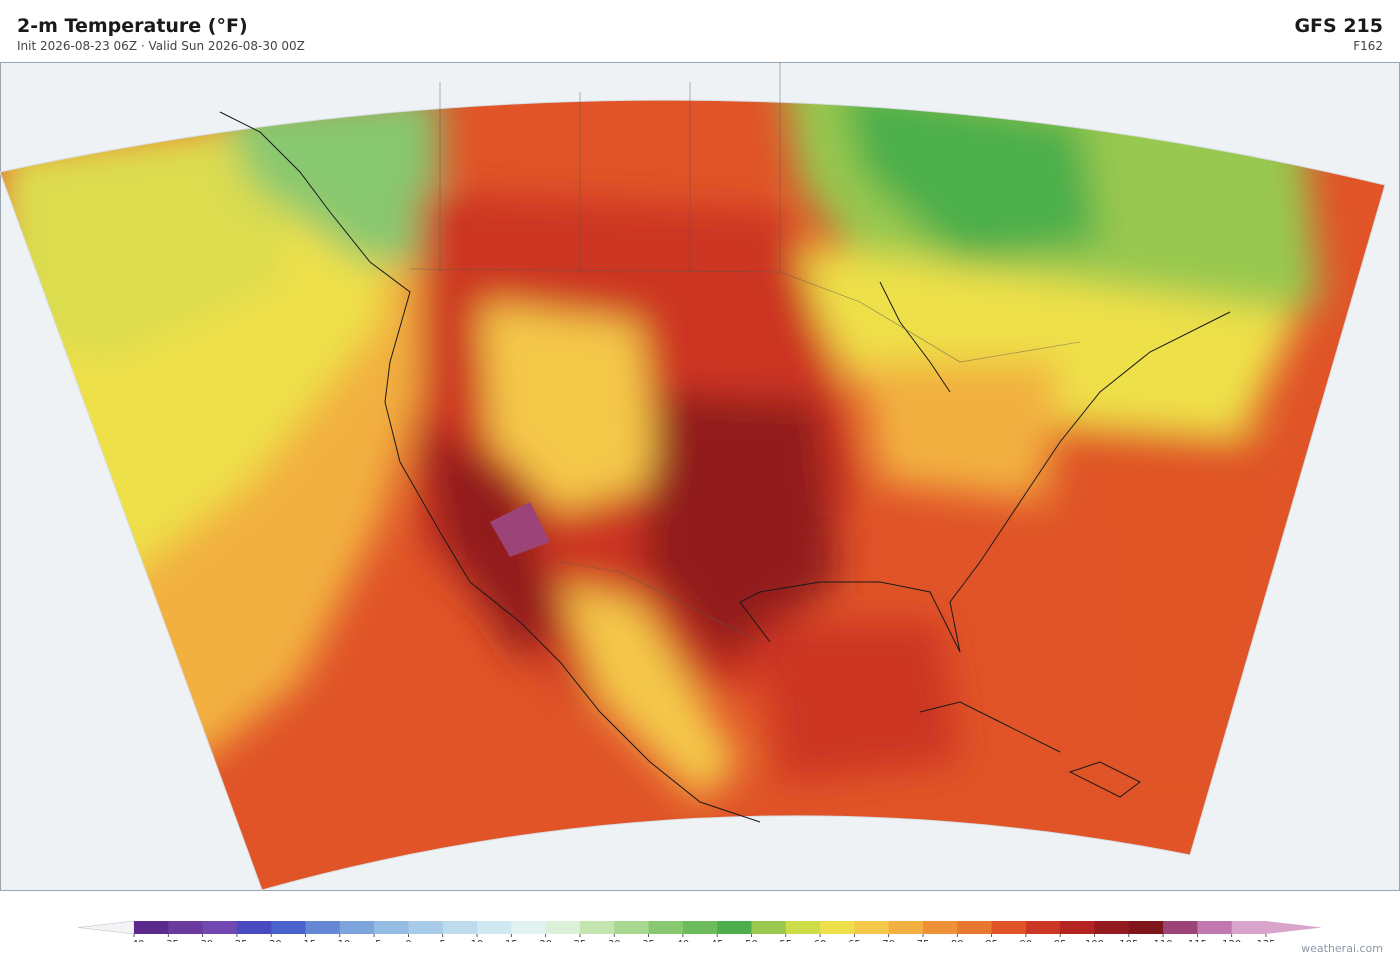 This screenshot has width=1400, height=964. What do you see at coordinates (477, 940) in the screenshot?
I see `colorbar-tick-label: 10` at bounding box center [477, 940].